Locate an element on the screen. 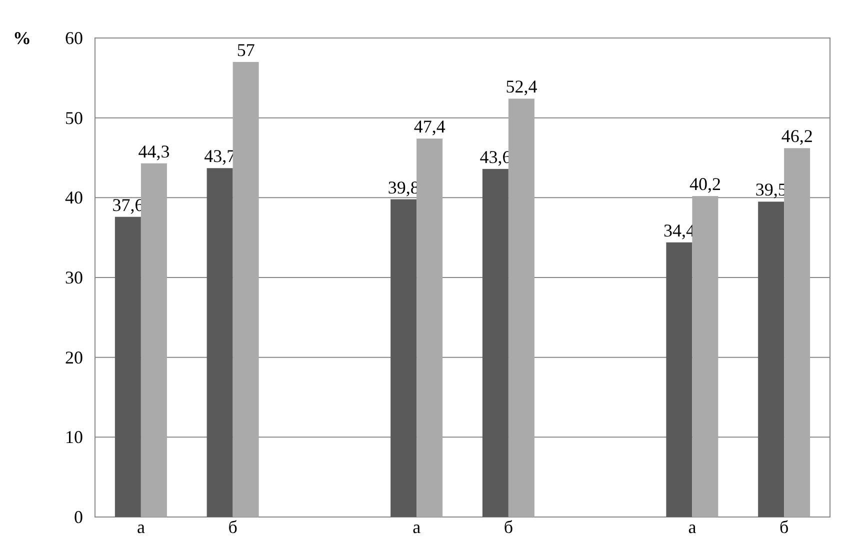 This screenshot has height=543, width=846. y-tick-label: 60 is located at coordinates (74, 38).